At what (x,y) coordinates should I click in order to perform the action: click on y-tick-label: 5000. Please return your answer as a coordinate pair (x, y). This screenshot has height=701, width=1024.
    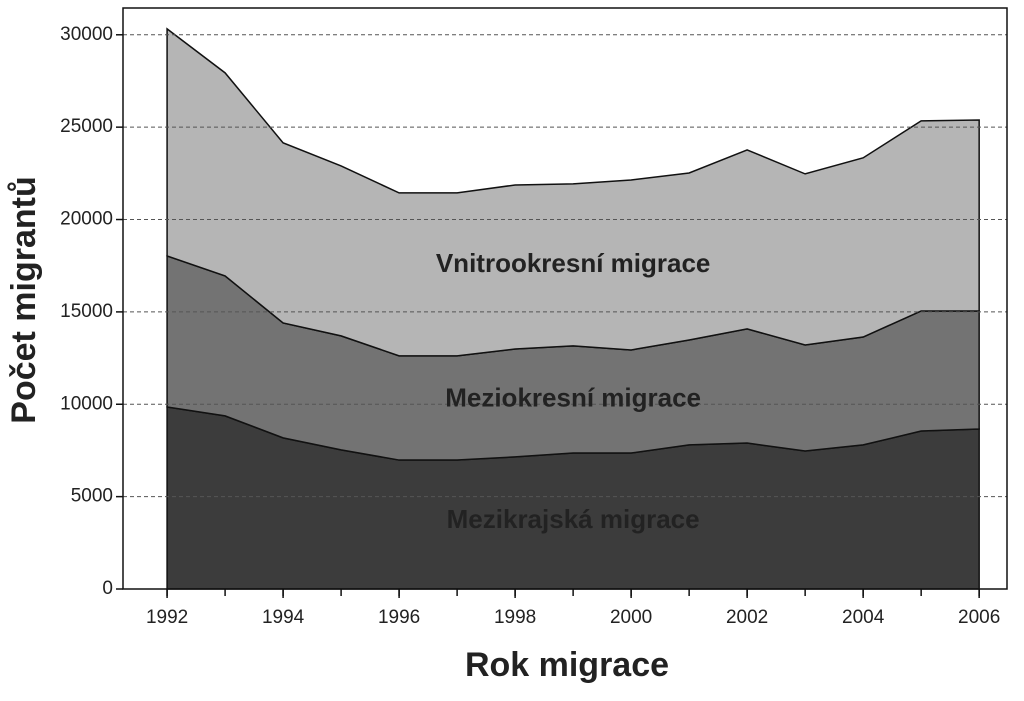
    Looking at the image, I should click on (92, 496).